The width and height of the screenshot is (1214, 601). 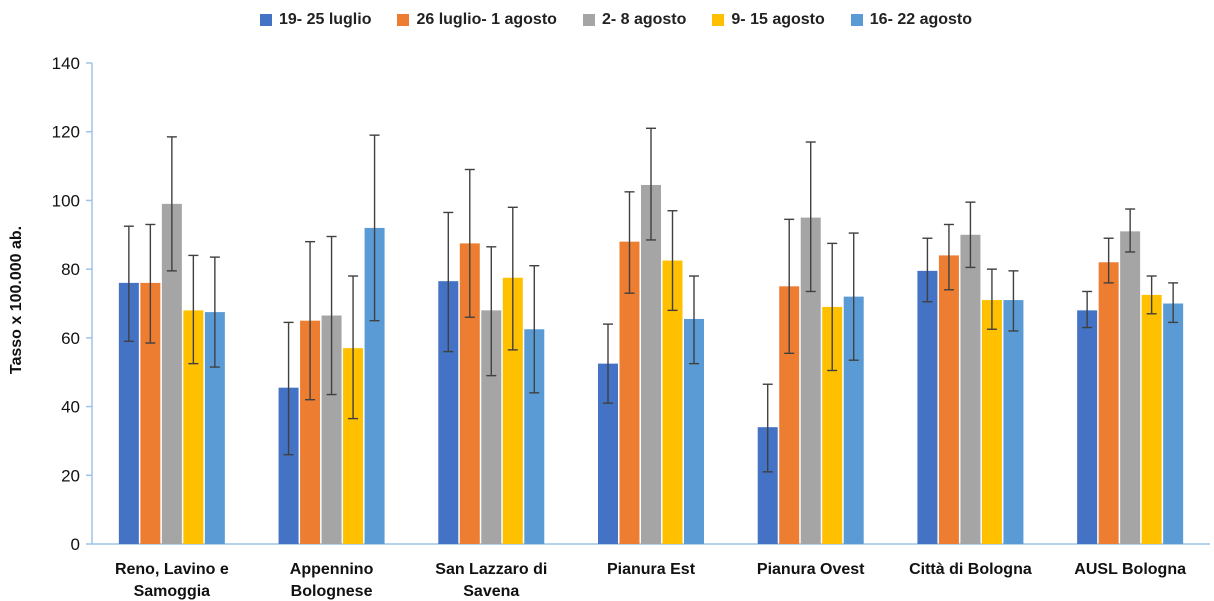 I want to click on legend-label: 26 luglio- 1 agosto, so click(x=486, y=19).